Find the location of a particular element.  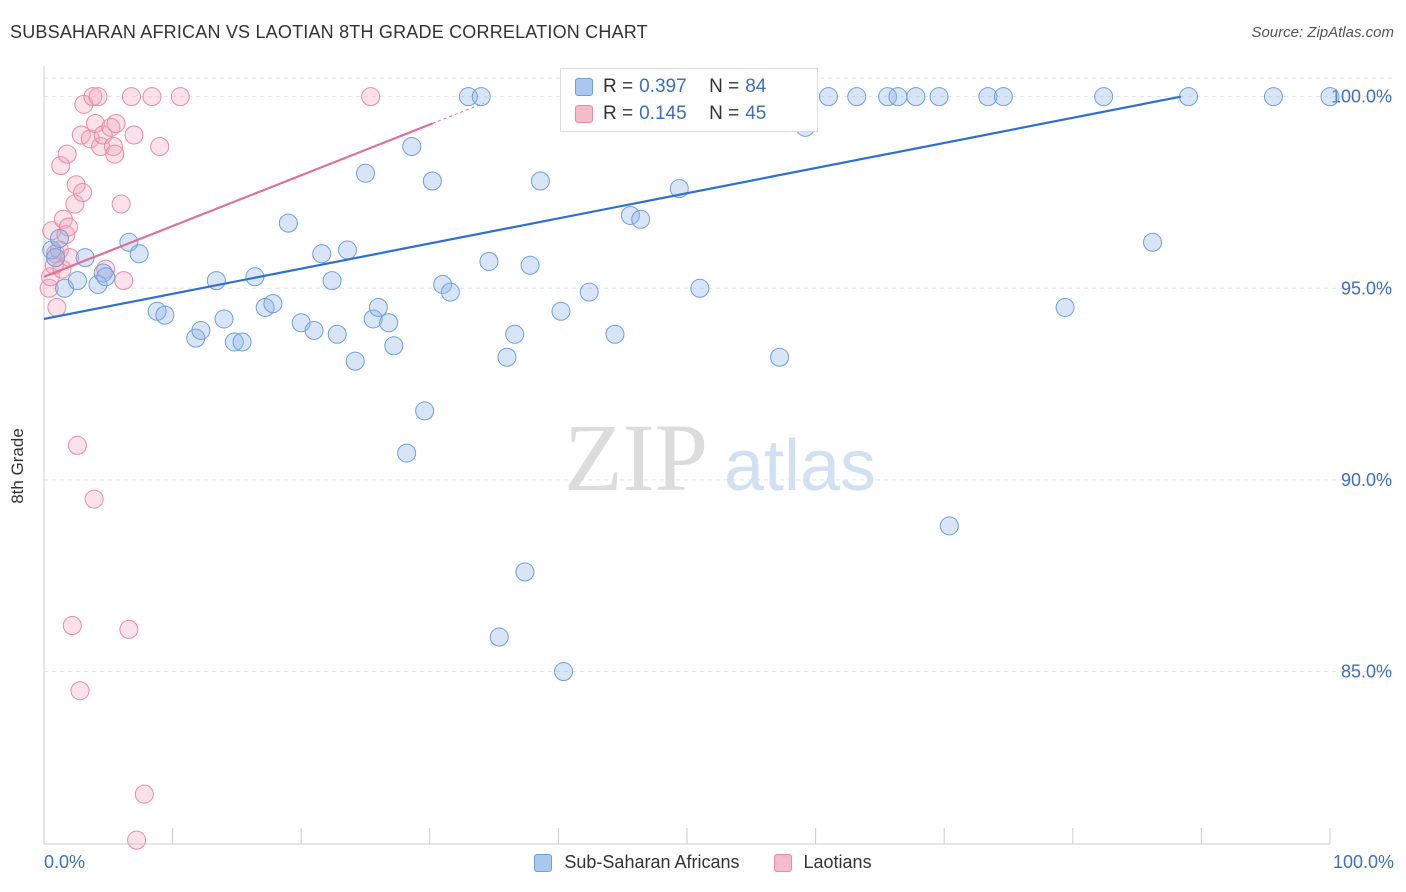

legend: Sub-Saharan Africans Laotians is located at coordinates (703, 862).